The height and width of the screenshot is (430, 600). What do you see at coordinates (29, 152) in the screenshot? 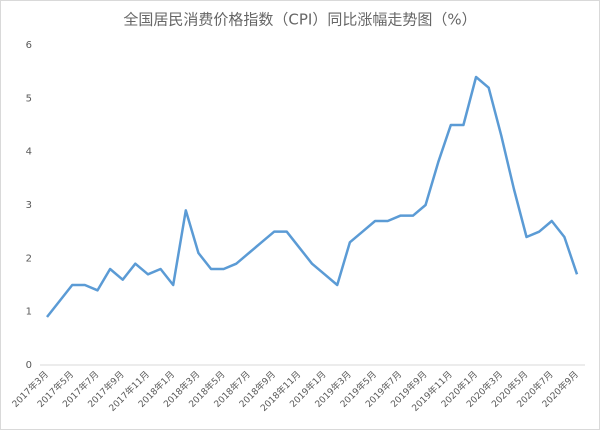
I see `y-tick-label: 4` at bounding box center [29, 152].